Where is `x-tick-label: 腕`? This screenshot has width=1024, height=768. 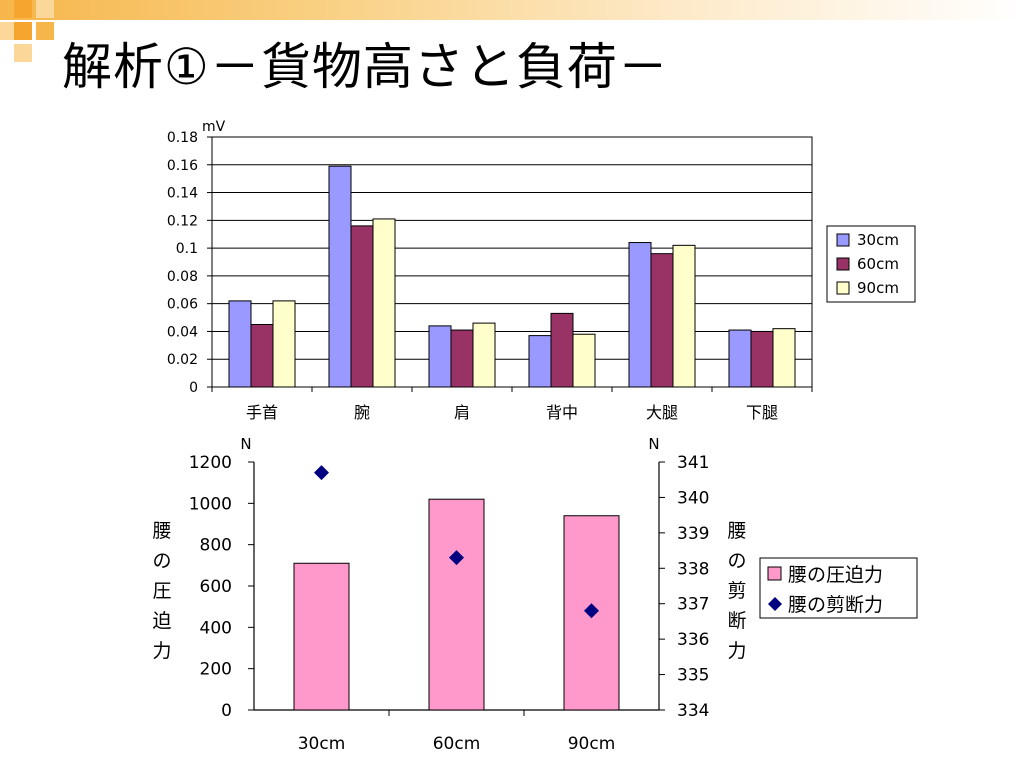
x-tick-label: 腕 is located at coordinates (362, 412).